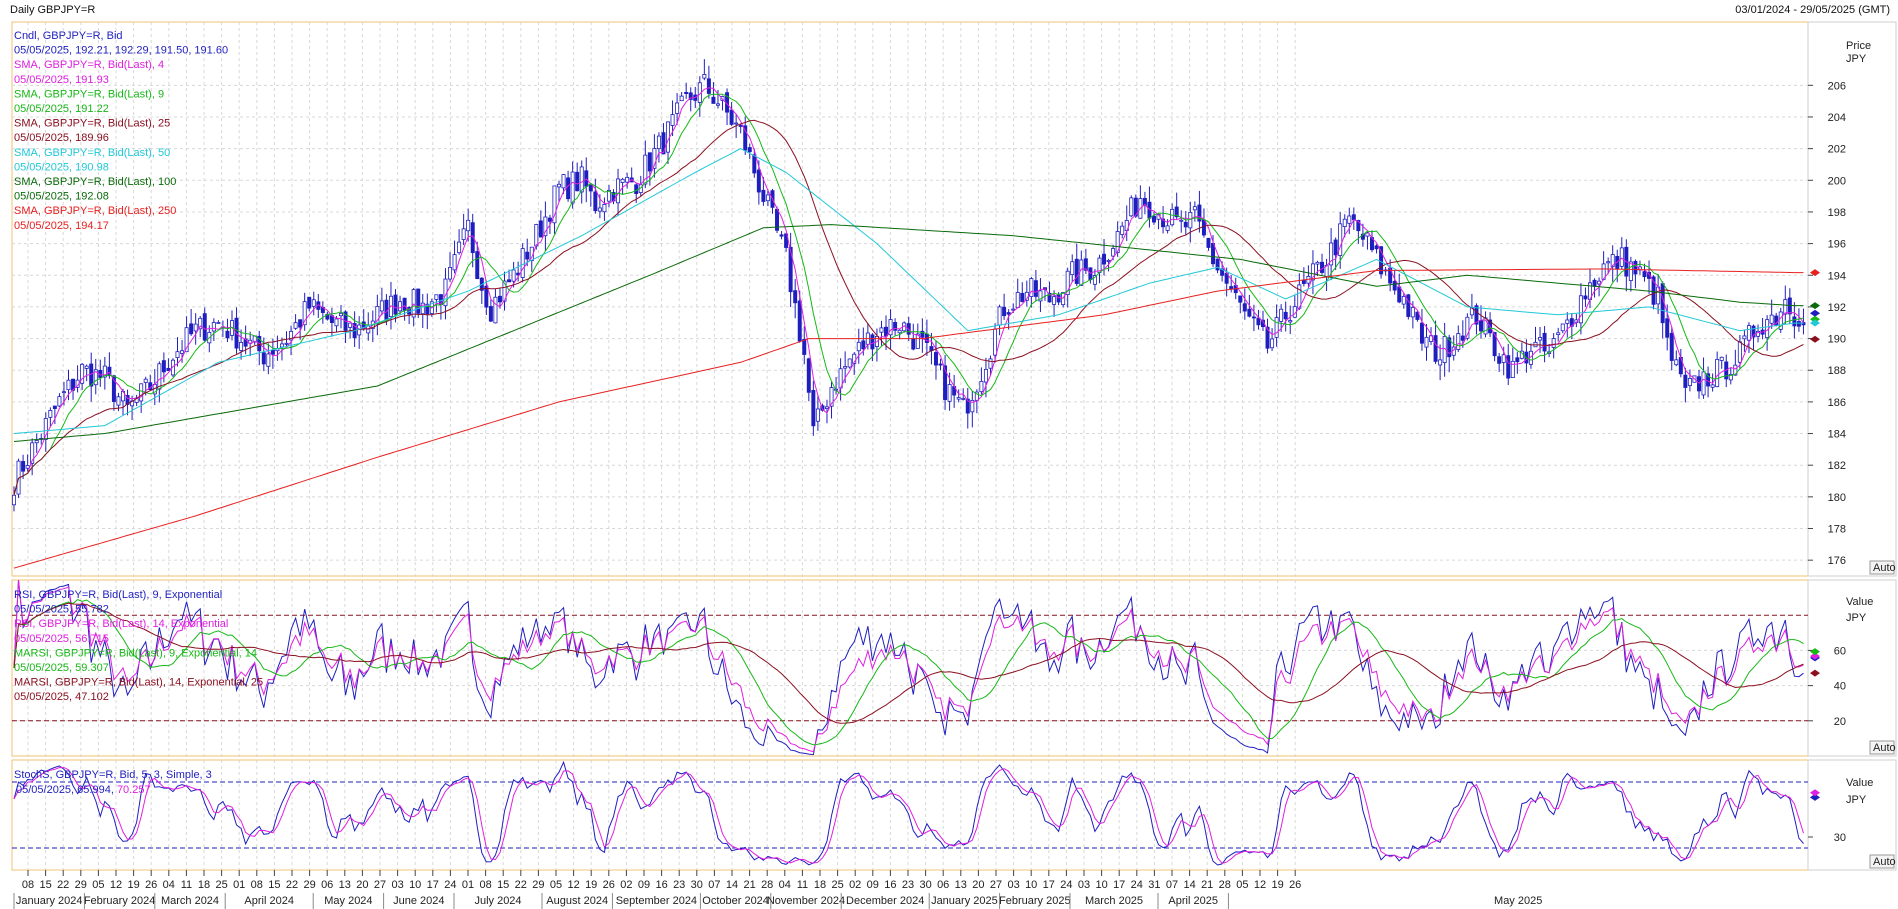 The height and width of the screenshot is (909, 1898). What do you see at coordinates (714, 885) in the screenshot?
I see `x-day-label: 07` at bounding box center [714, 885].